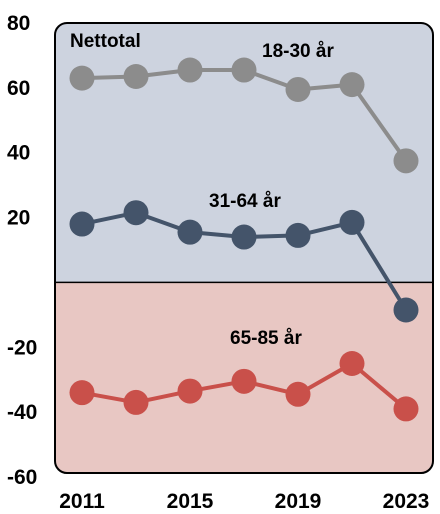 The height and width of the screenshot is (514, 440). Describe the element at coordinates (18, 218) in the screenshot. I see `y-tick-label: 20` at that location.